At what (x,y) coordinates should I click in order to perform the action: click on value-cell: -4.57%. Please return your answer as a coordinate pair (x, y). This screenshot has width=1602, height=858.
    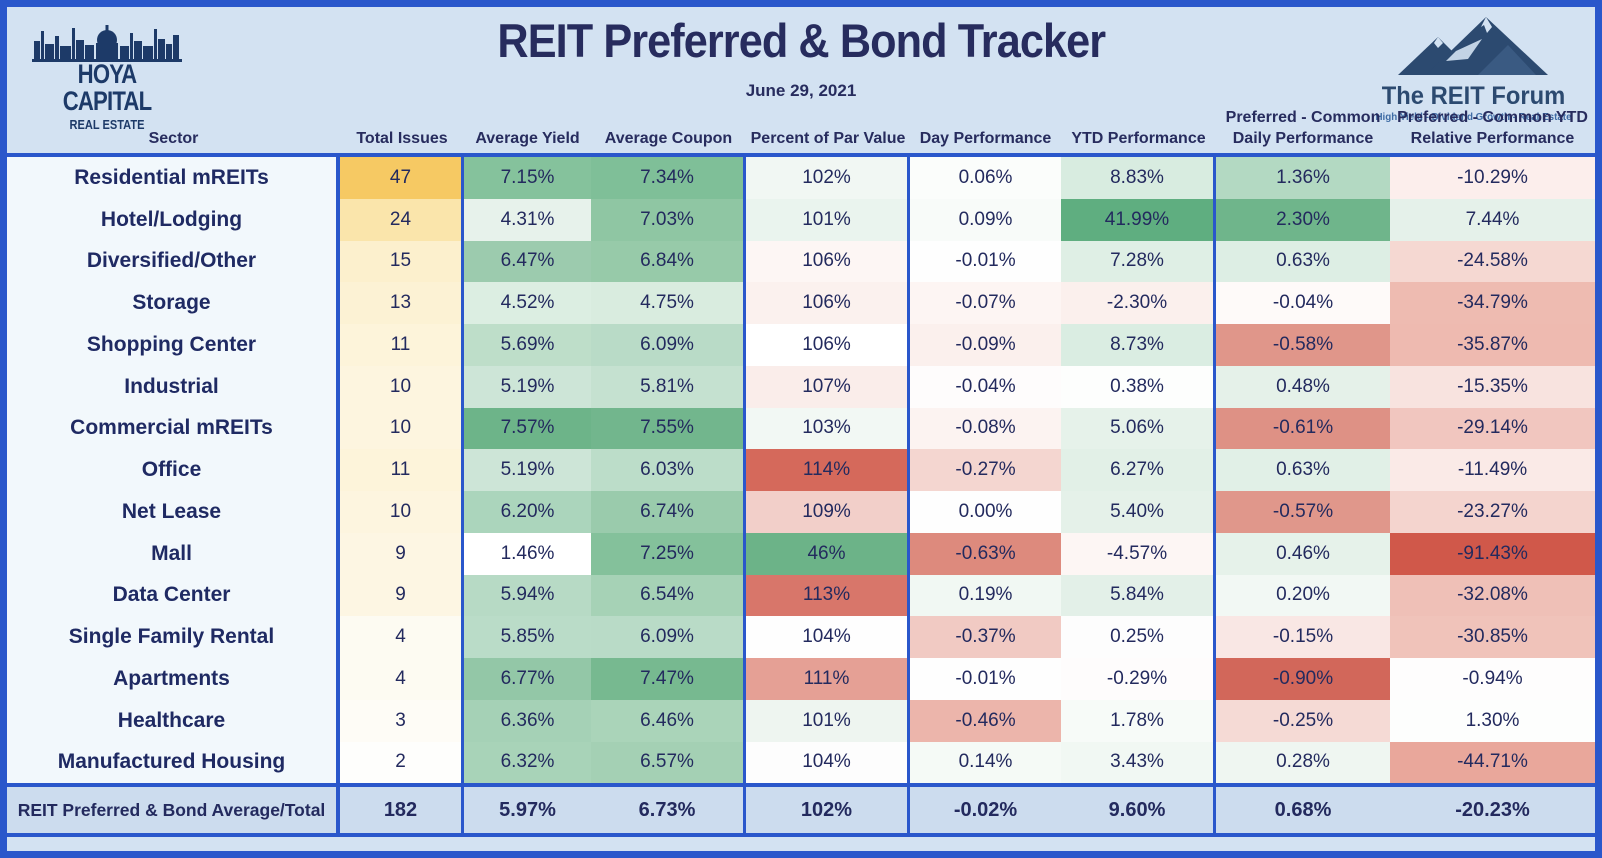
    Looking at the image, I should click on (1138, 553).